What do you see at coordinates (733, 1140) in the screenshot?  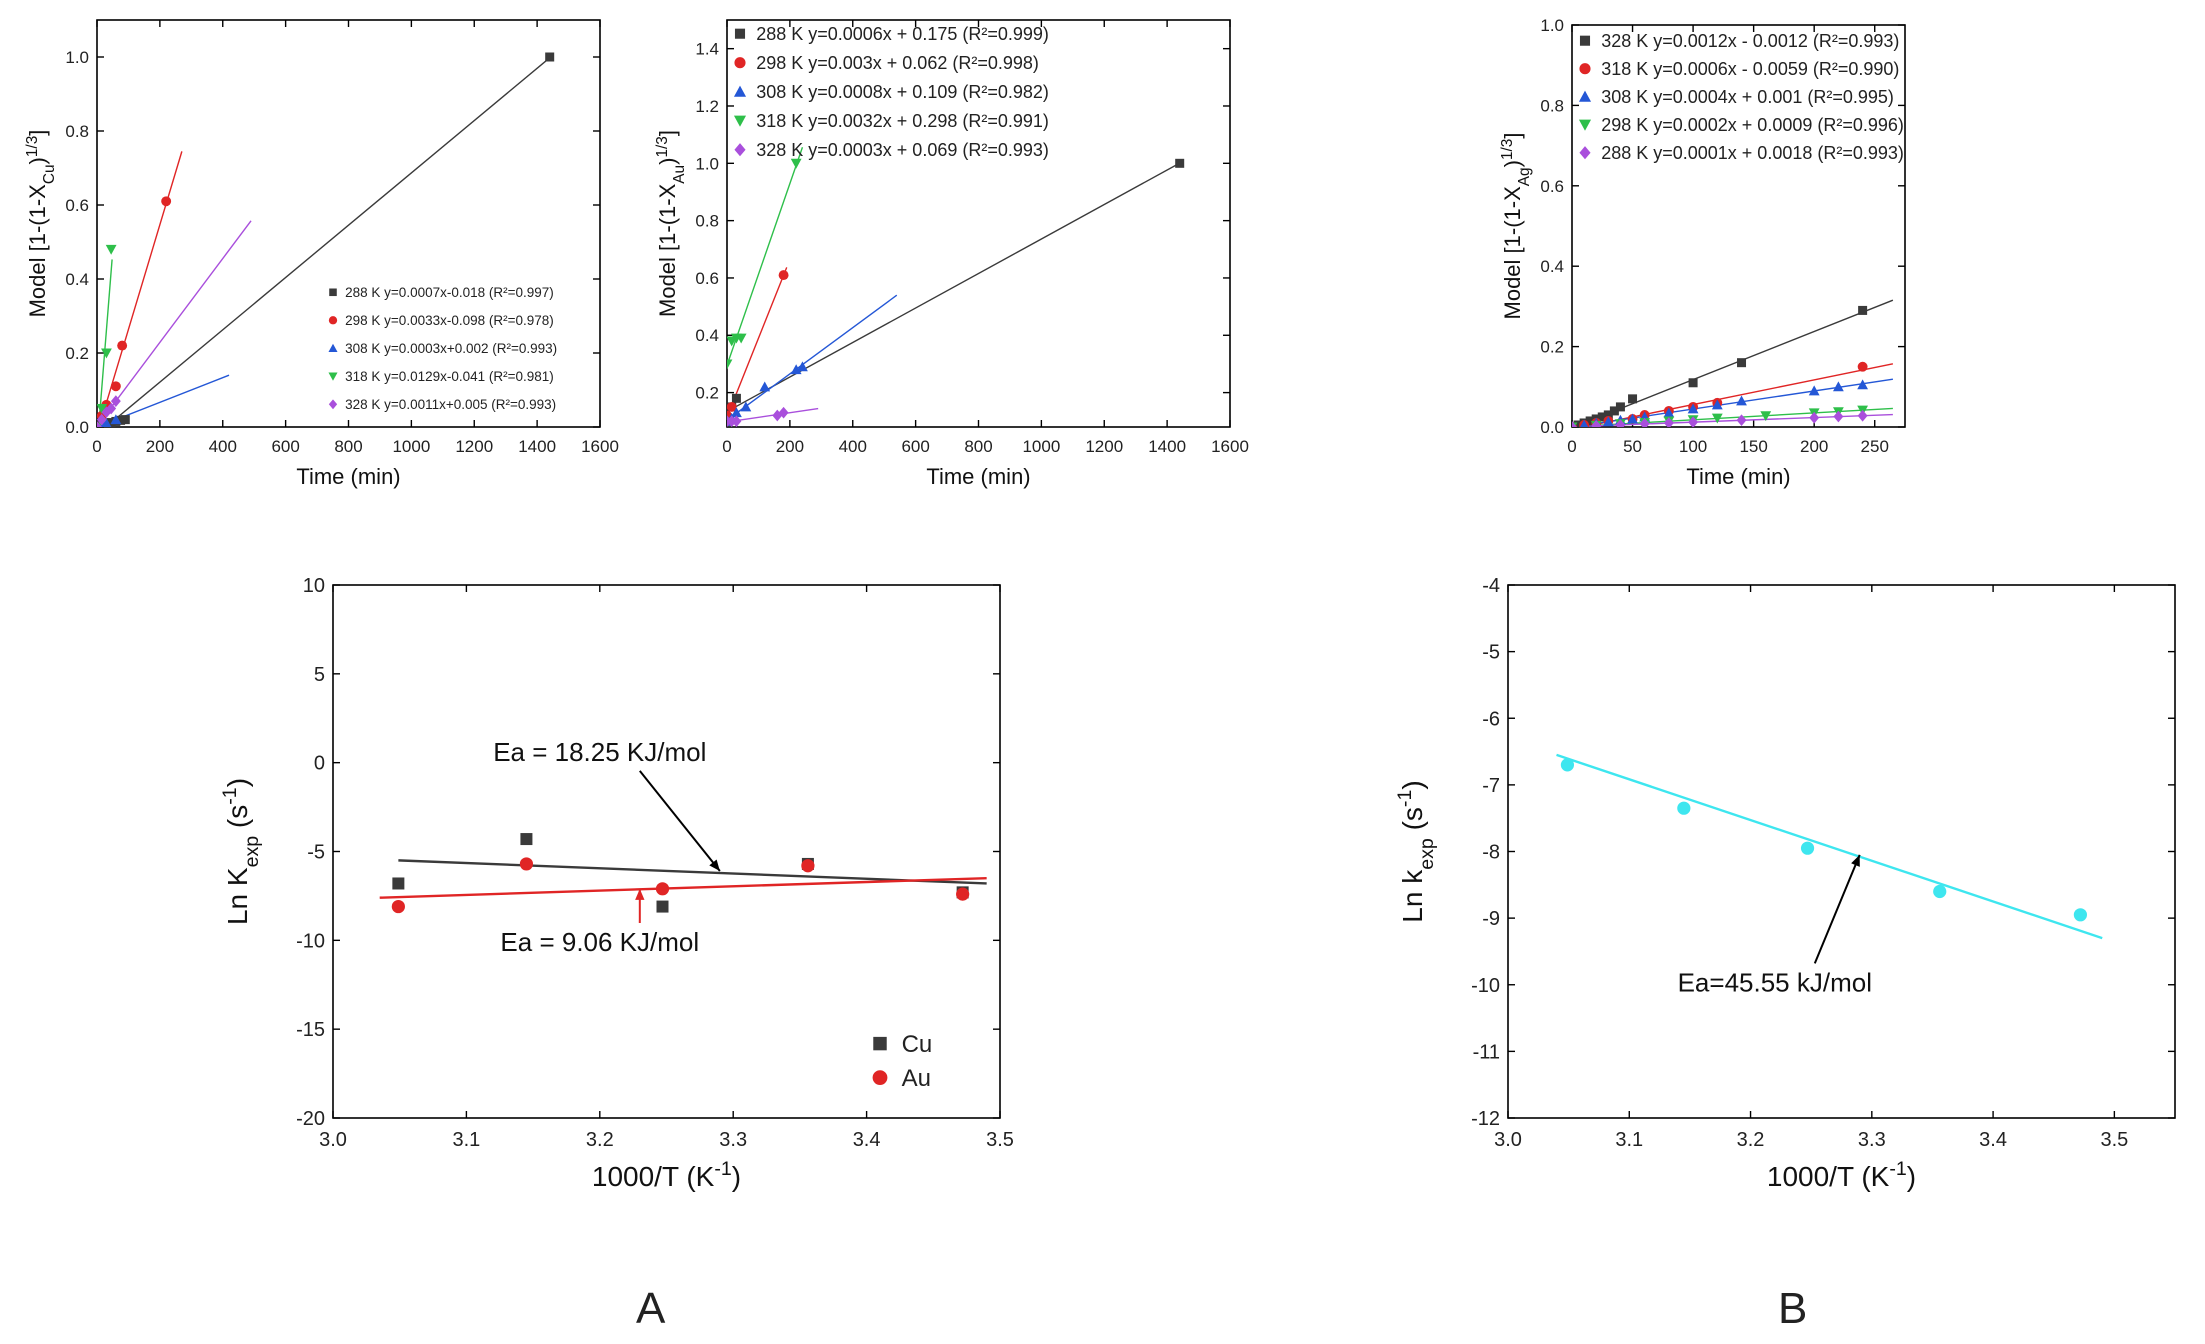 I see `x-tick-label: 3.3` at bounding box center [733, 1140].